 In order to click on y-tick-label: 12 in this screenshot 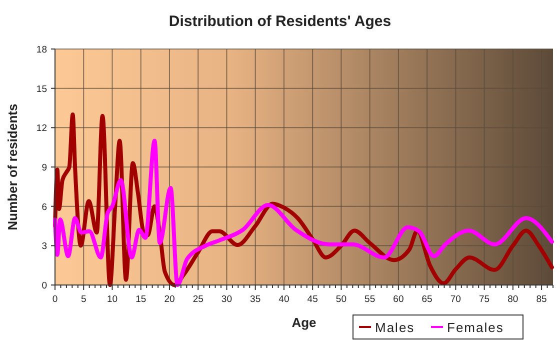, I will do `click(41, 128)`.